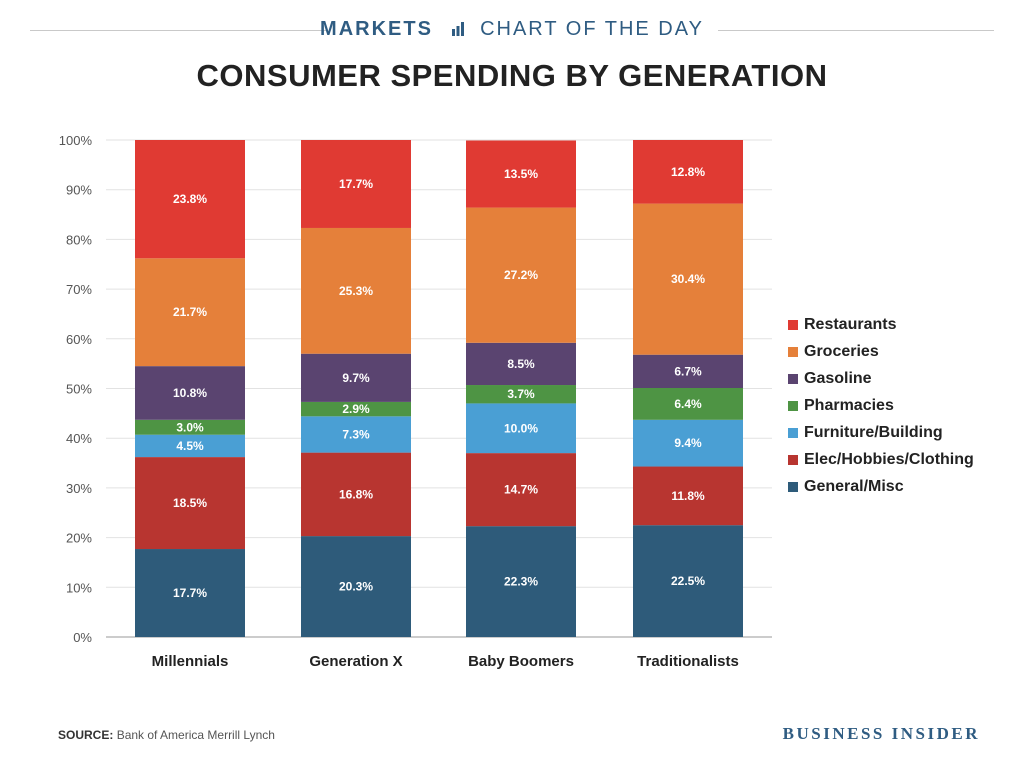  I want to click on legend-item: Elec/Hobbies/Clothing, so click(881, 459).